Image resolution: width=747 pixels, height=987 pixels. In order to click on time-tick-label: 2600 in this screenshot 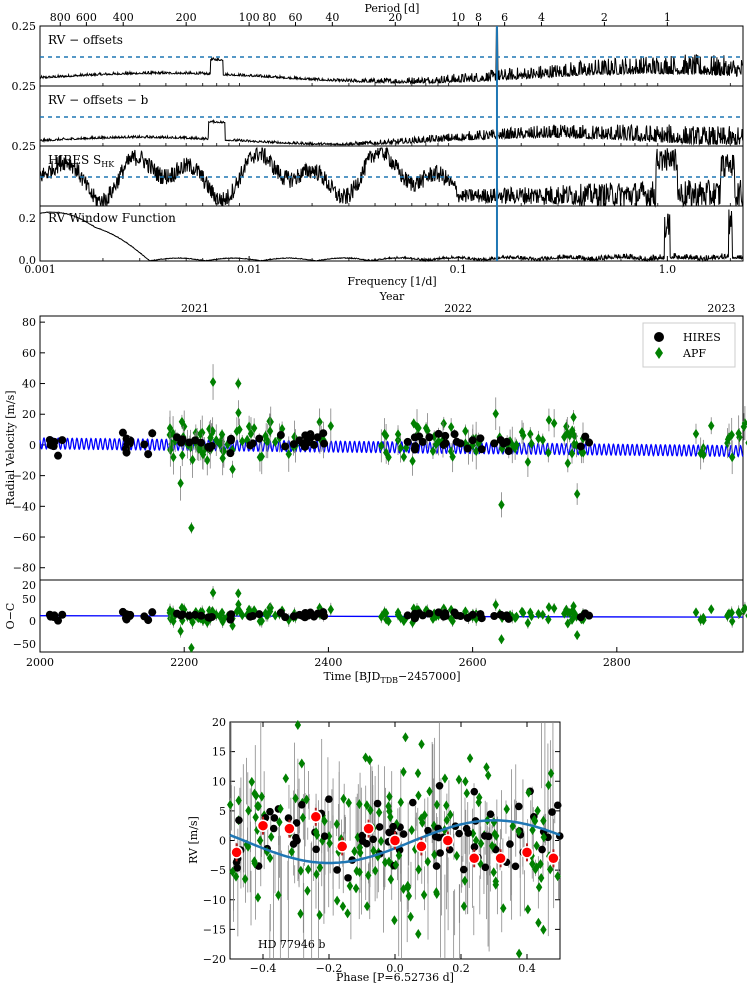, I will do `click(473, 662)`.